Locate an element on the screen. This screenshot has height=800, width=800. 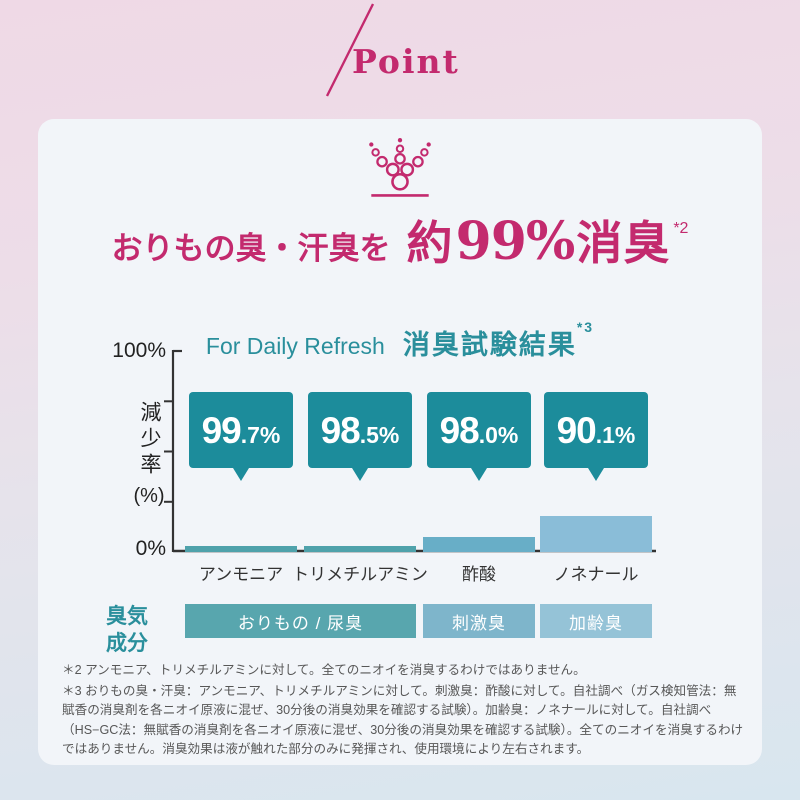
reduction-callout: 98.5% is located at coordinates (360, 430).